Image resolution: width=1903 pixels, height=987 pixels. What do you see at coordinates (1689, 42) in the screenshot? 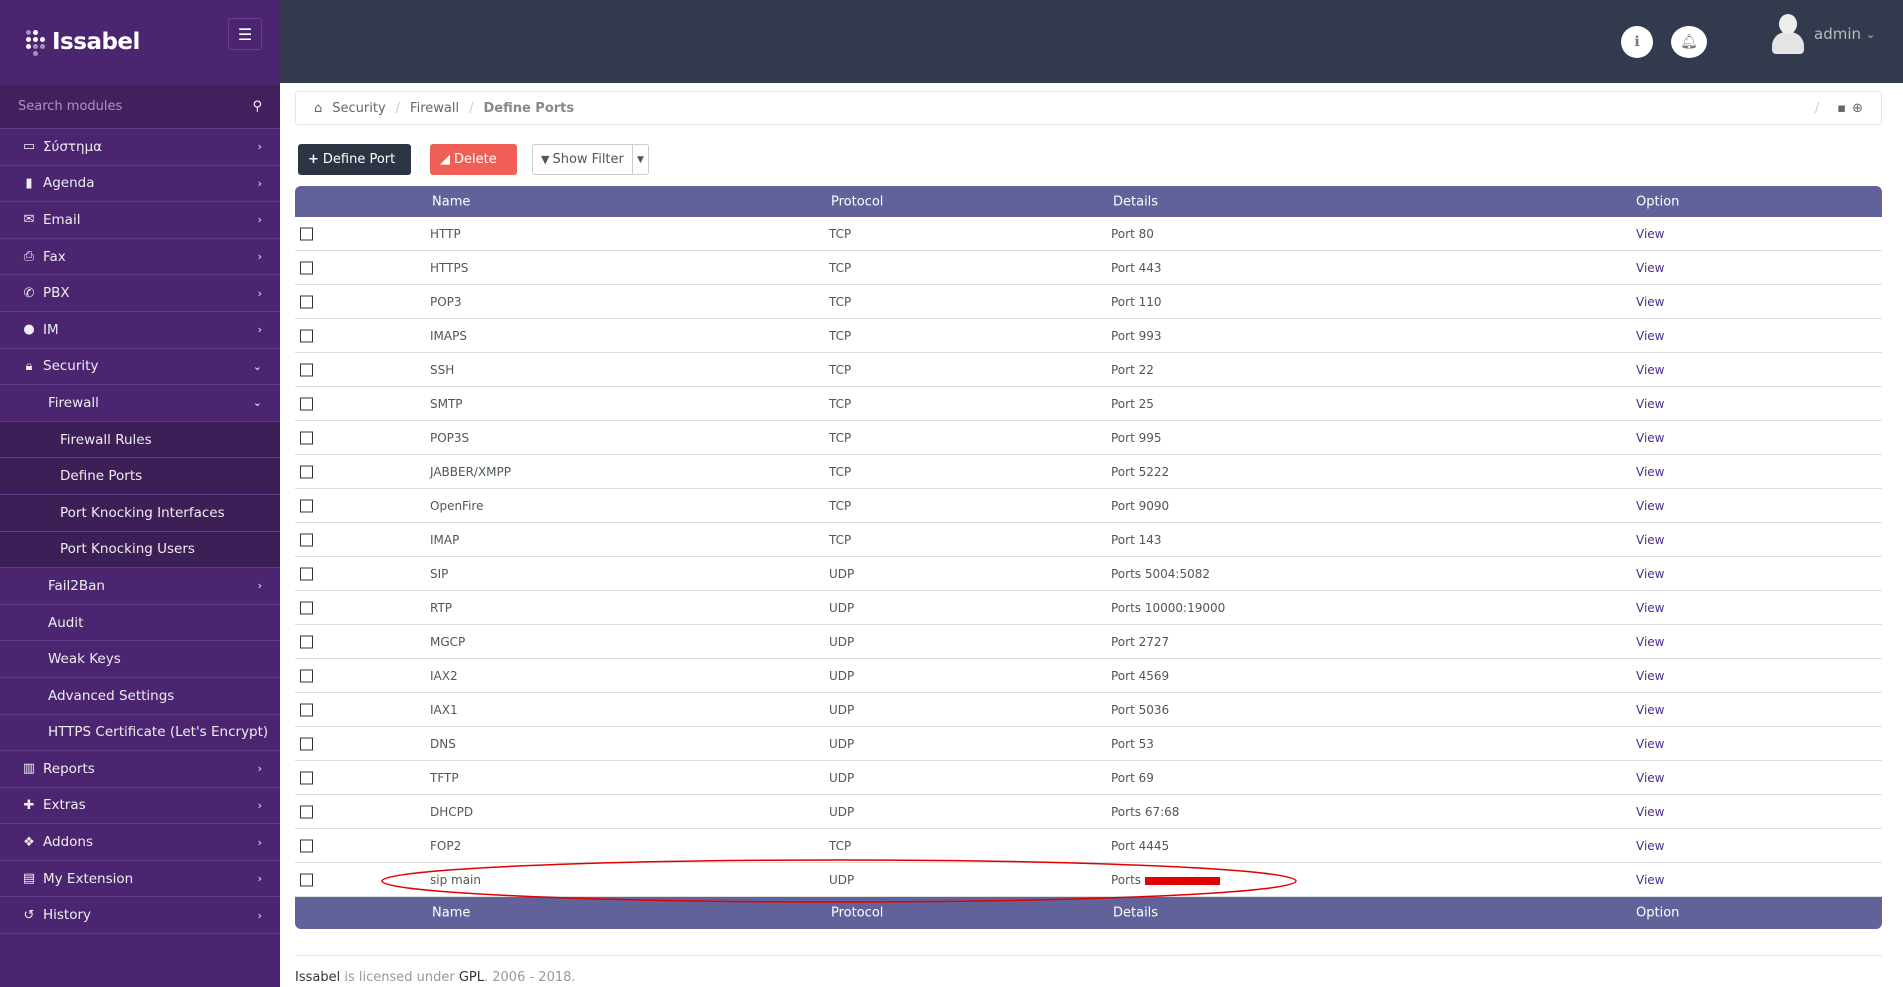
I see `notifications-button: 🔔︎` at bounding box center [1689, 42].